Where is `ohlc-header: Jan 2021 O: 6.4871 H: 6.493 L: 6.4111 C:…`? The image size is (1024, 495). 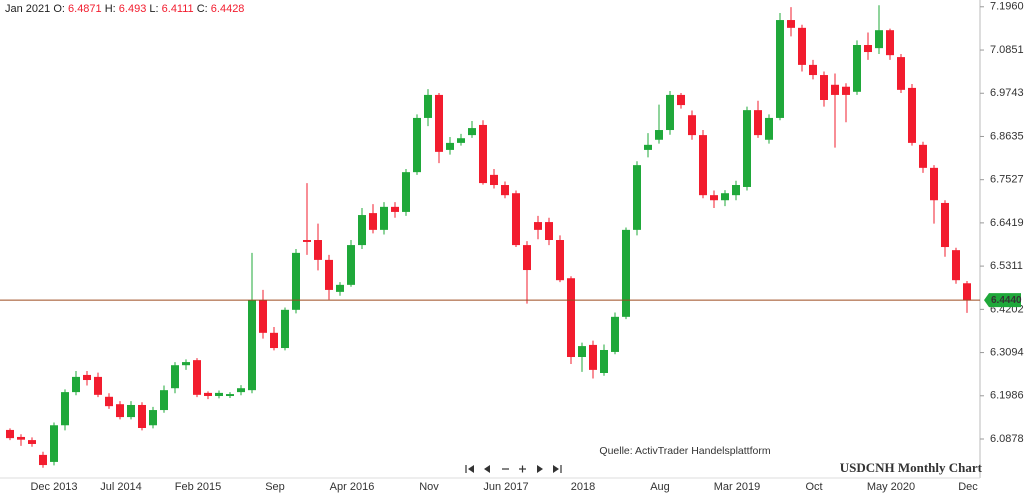 ohlc-header: Jan 2021 O: 6.4871 H: 6.493 L: 6.4111 C:… is located at coordinates (124, 9).